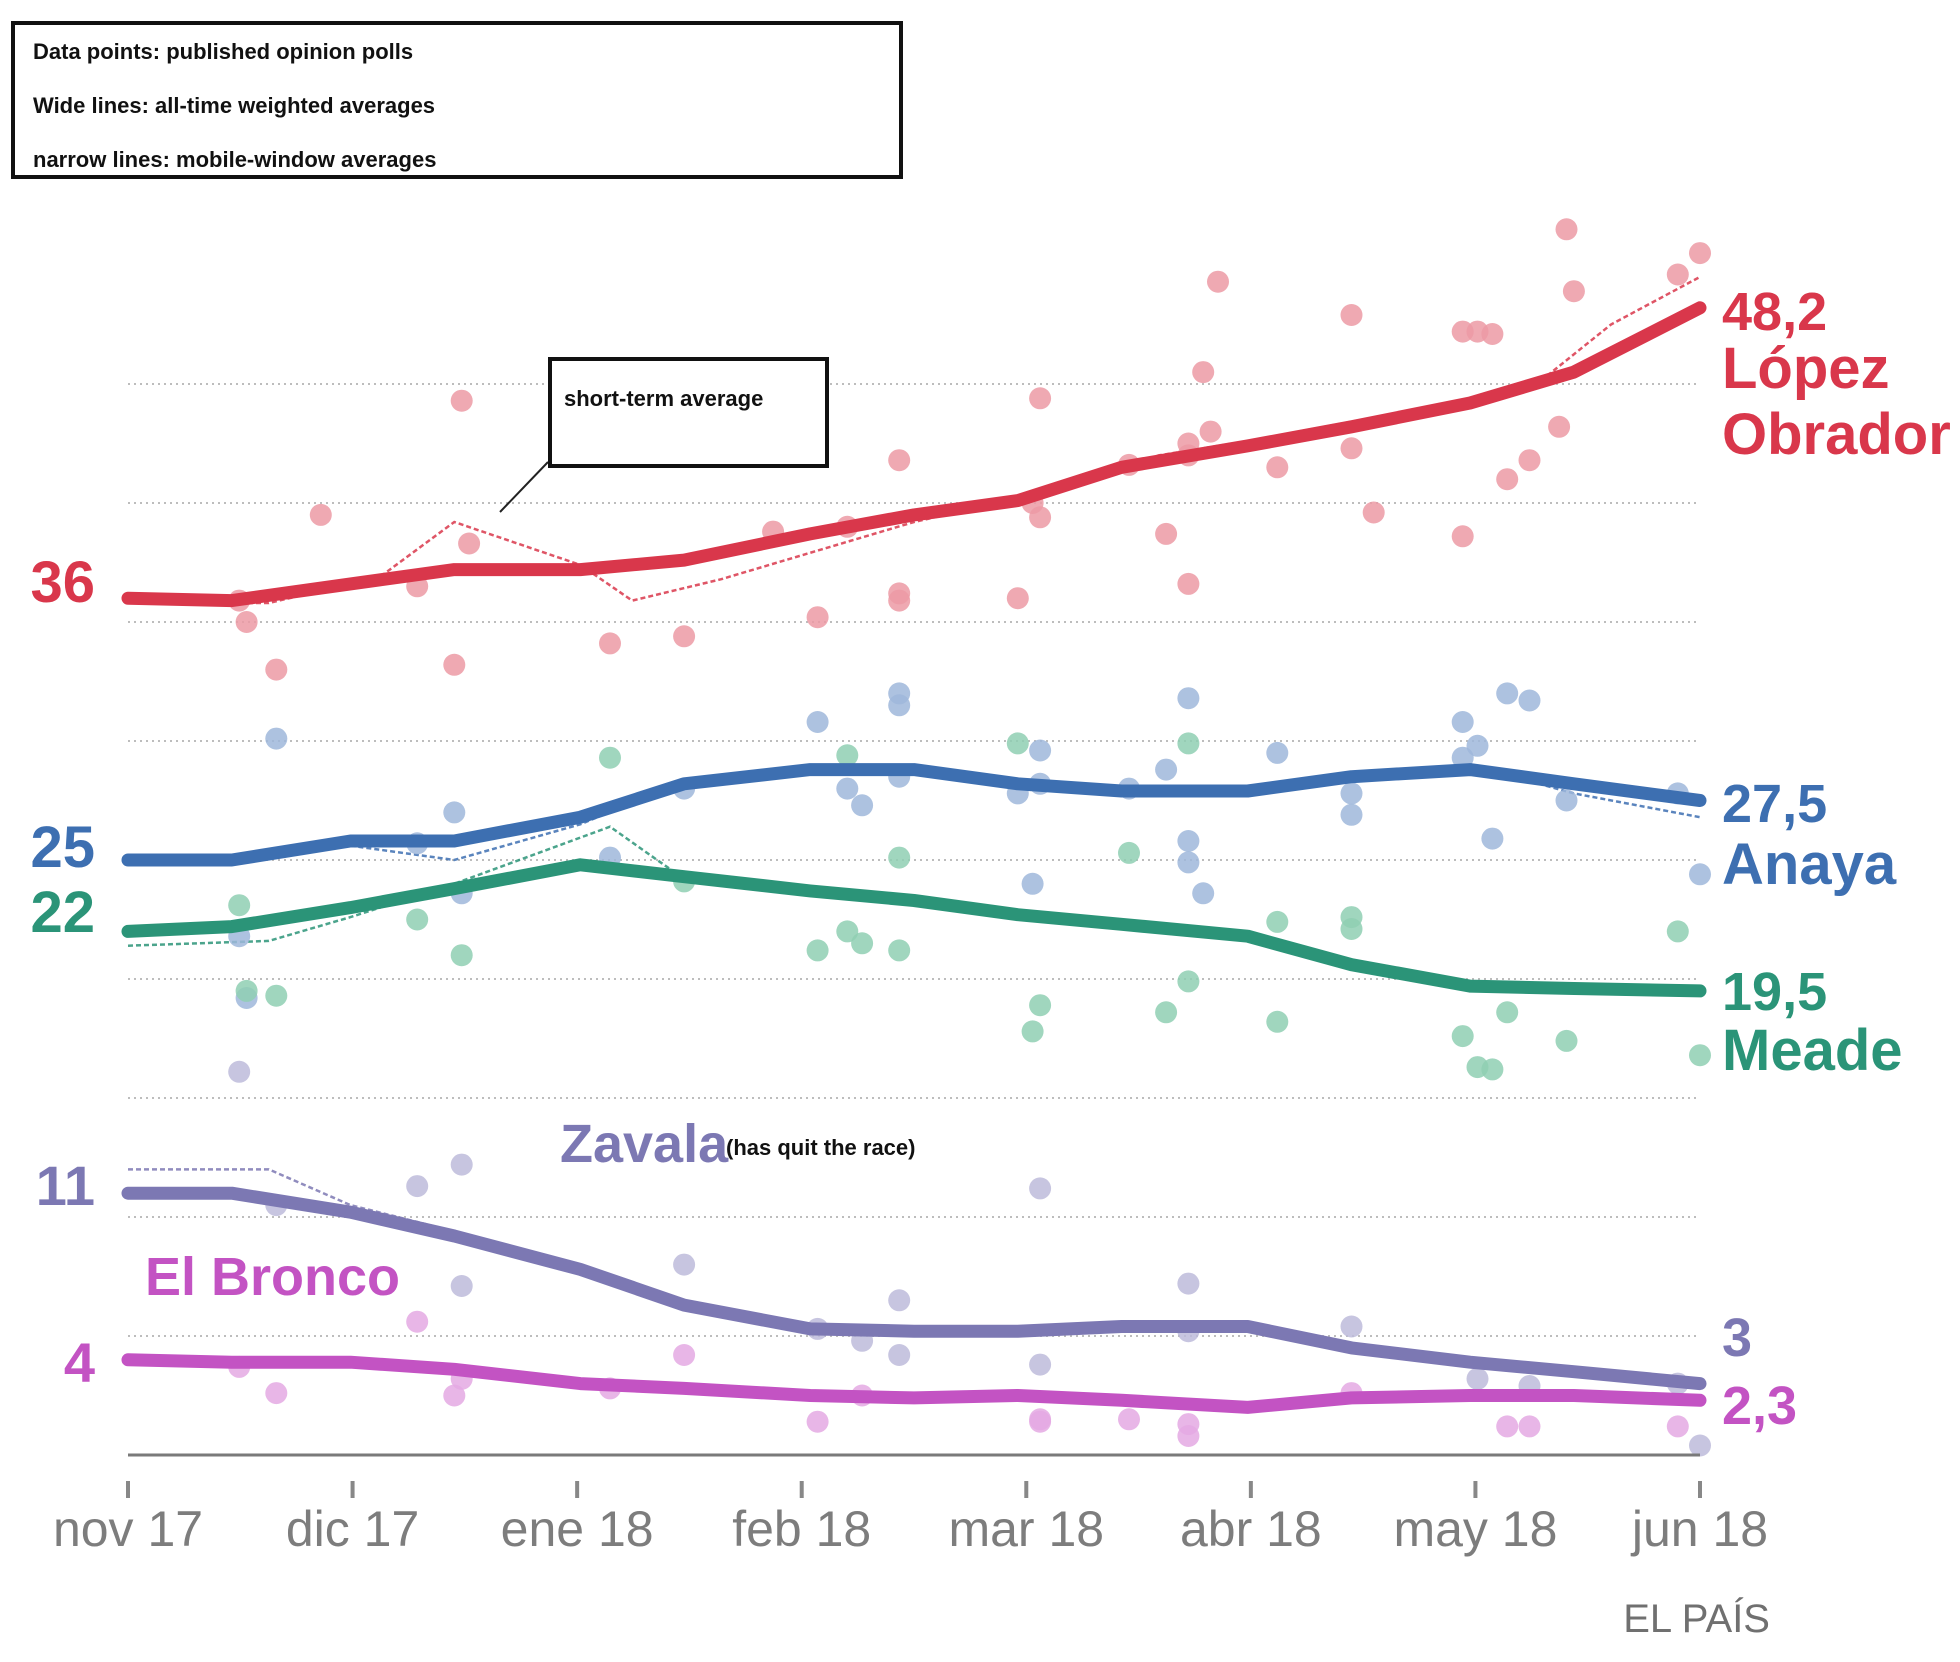  What do you see at coordinates (1806, 368) in the screenshot?
I see `candidate-name-label: López` at bounding box center [1806, 368].